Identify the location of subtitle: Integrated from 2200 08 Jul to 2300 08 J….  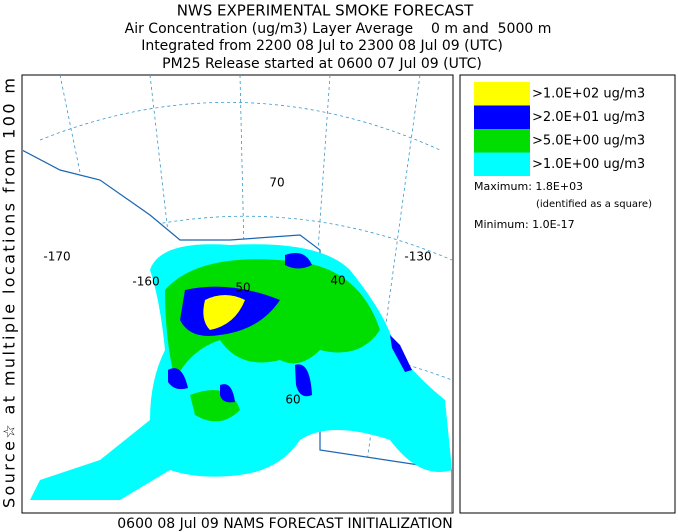
(322, 46).